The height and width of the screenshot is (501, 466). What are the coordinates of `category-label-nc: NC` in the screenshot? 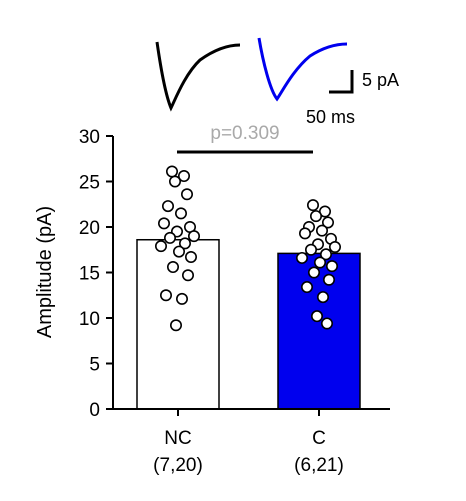 It's located at (177, 438).